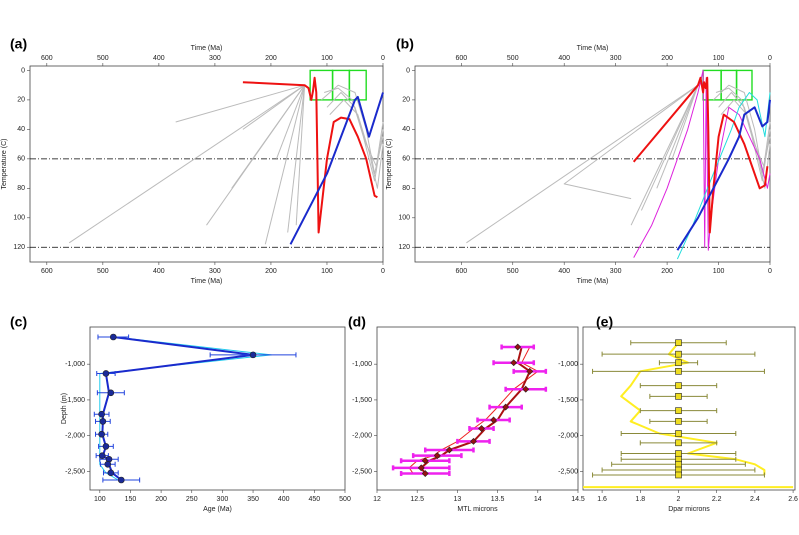 The image size is (799, 535). What do you see at coordinates (538, 499) in the screenshot?
I see `x-tick-label: 14` at bounding box center [538, 499].